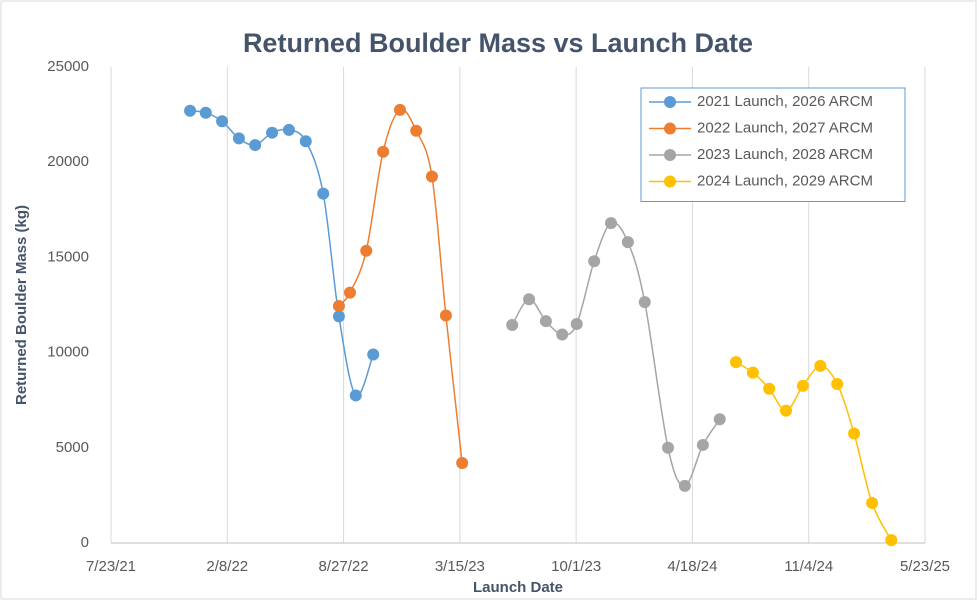 Image resolution: width=979 pixels, height=602 pixels. What do you see at coordinates (925, 566) in the screenshot?
I see `x-tick-label: 5/23/25` at bounding box center [925, 566].